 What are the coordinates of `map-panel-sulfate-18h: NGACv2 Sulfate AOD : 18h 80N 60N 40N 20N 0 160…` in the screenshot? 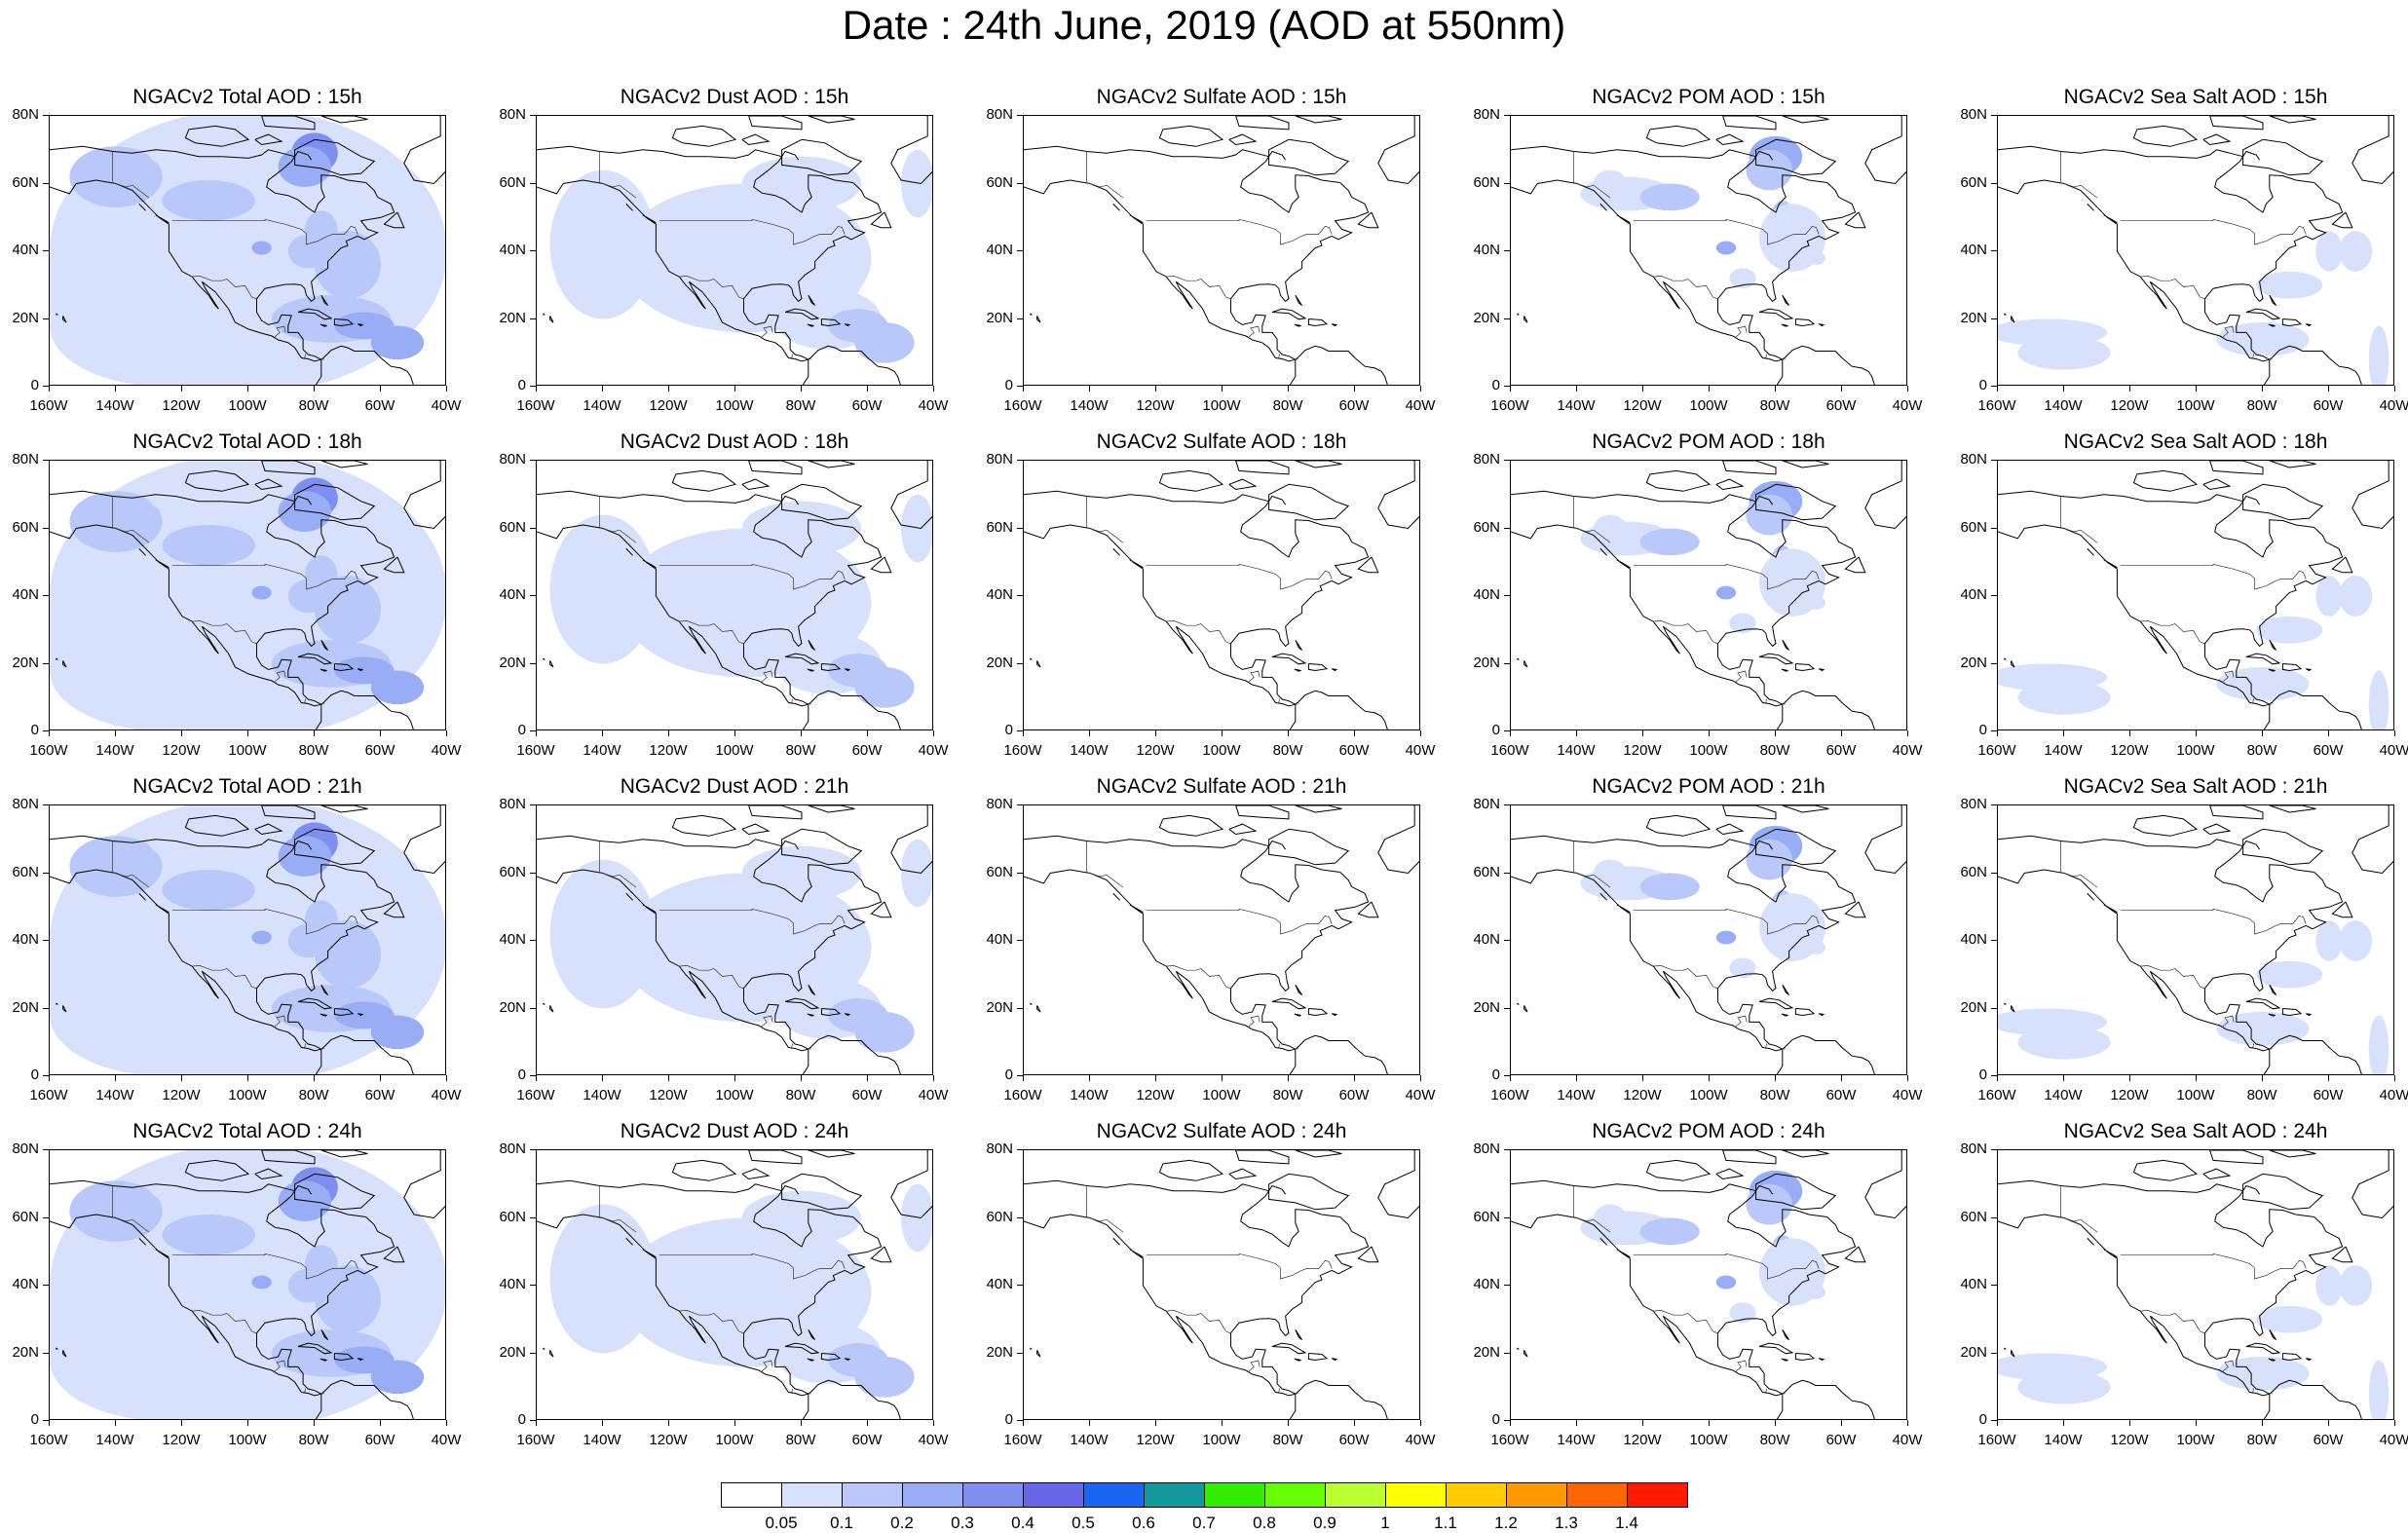 It's located at (1221, 595).